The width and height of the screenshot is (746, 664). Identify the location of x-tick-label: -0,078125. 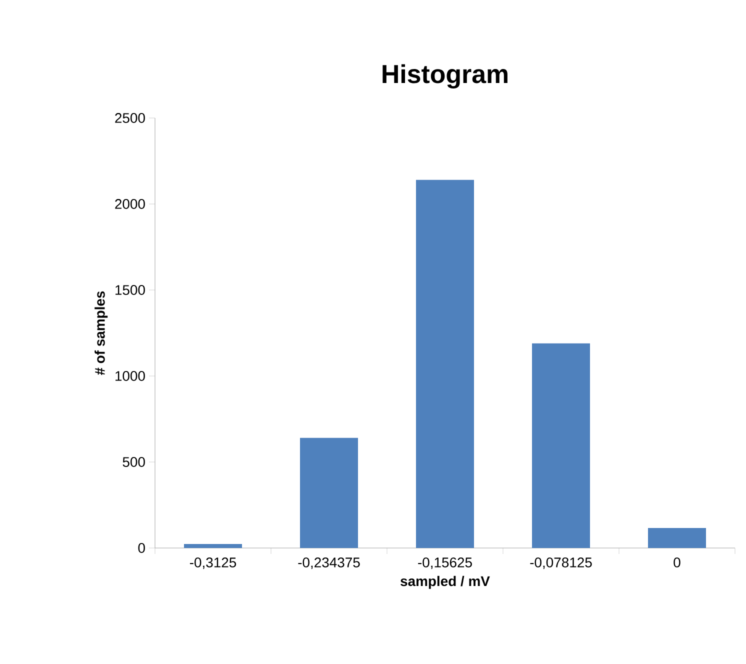
(561, 564).